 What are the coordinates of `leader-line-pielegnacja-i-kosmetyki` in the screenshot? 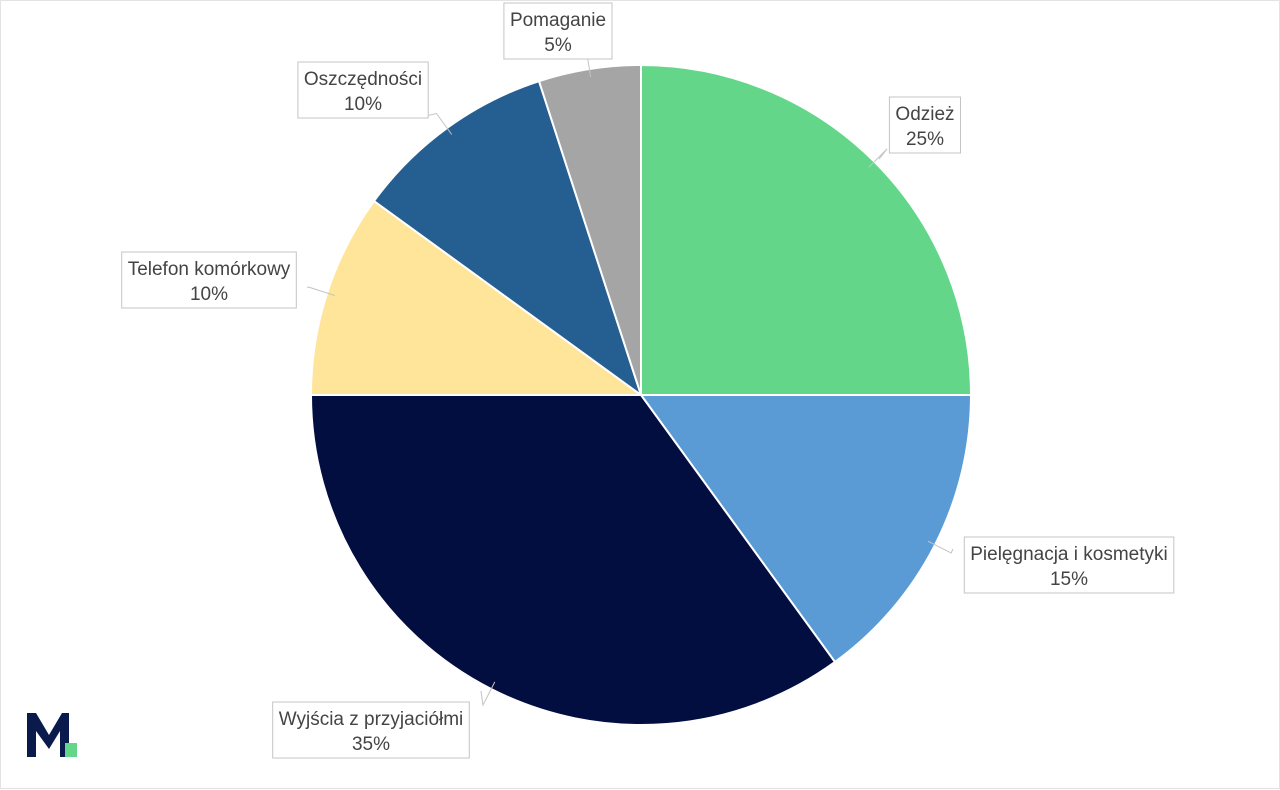 It's located at (940, 547).